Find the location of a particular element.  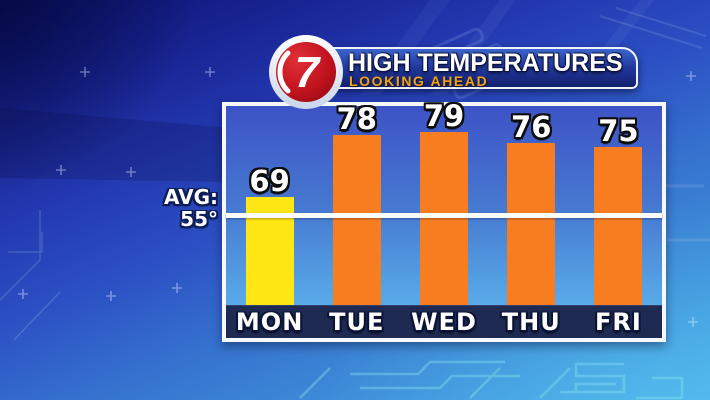

average-line is located at coordinates (444, 215).